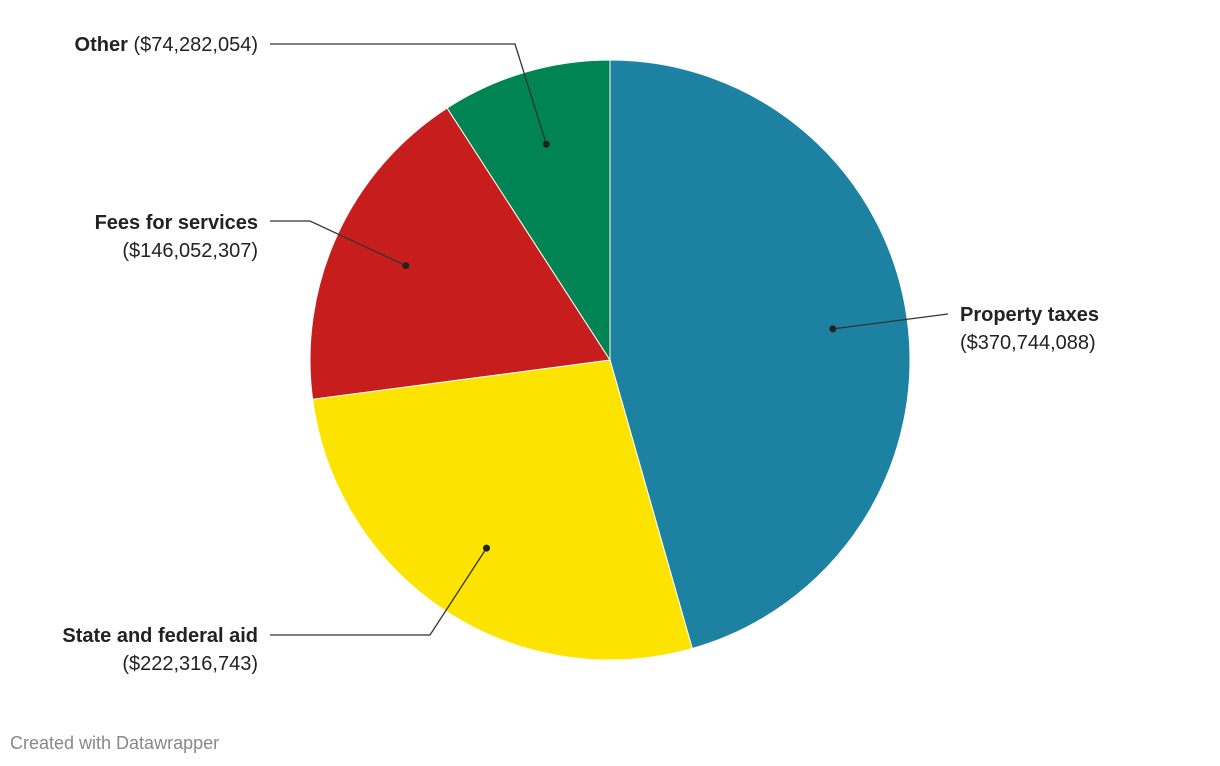  Describe the element at coordinates (190, 664) in the screenshot. I see `value-label: ($222,316,743)` at that location.